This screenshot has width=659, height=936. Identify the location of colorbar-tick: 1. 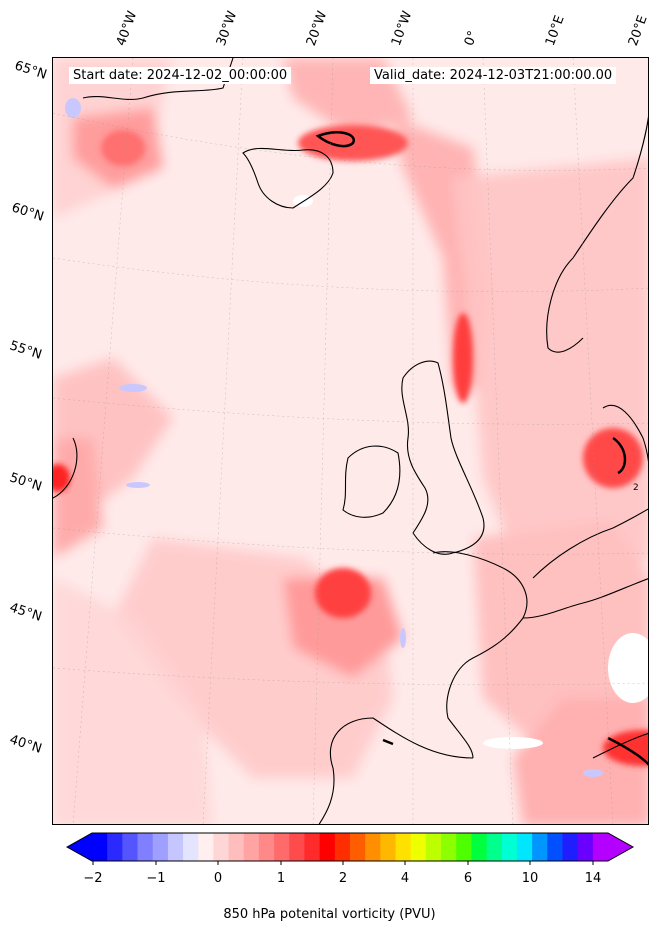
(281, 878).